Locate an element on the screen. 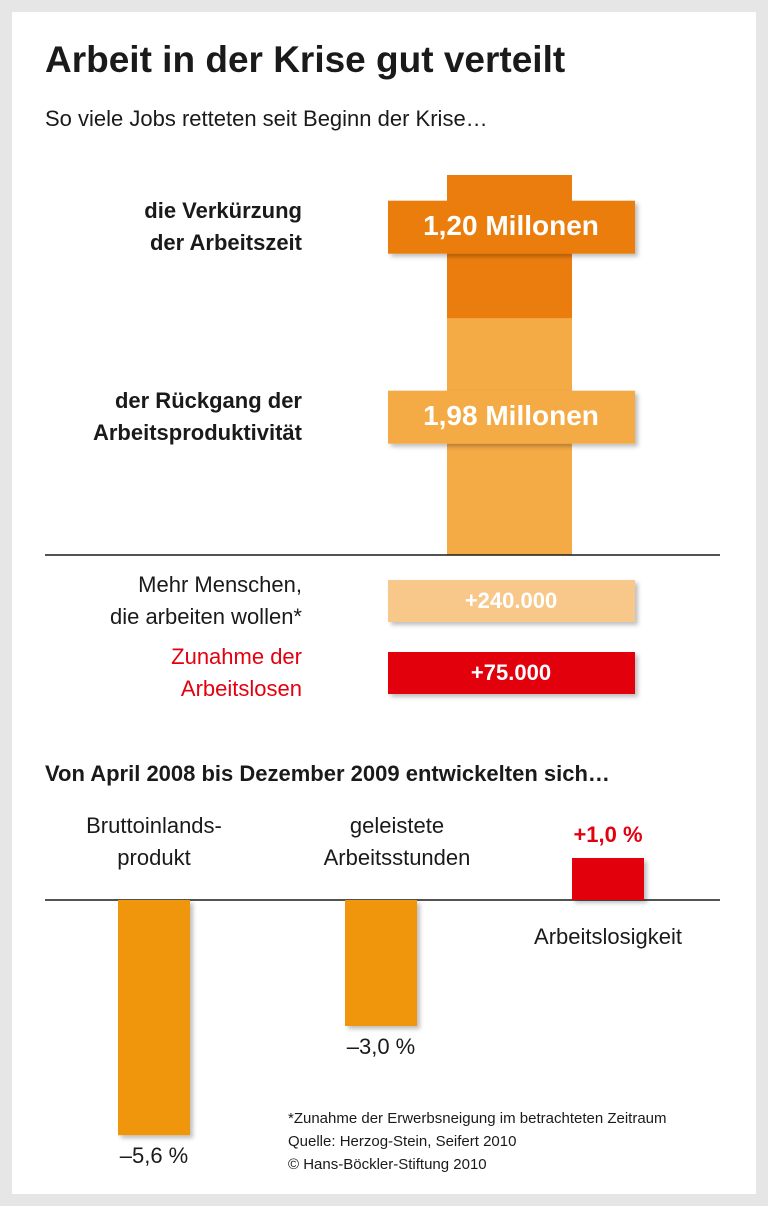 The height and width of the screenshot is (1206, 768). title: Arbeit in der Krise gut verteilt is located at coordinates (305, 59).